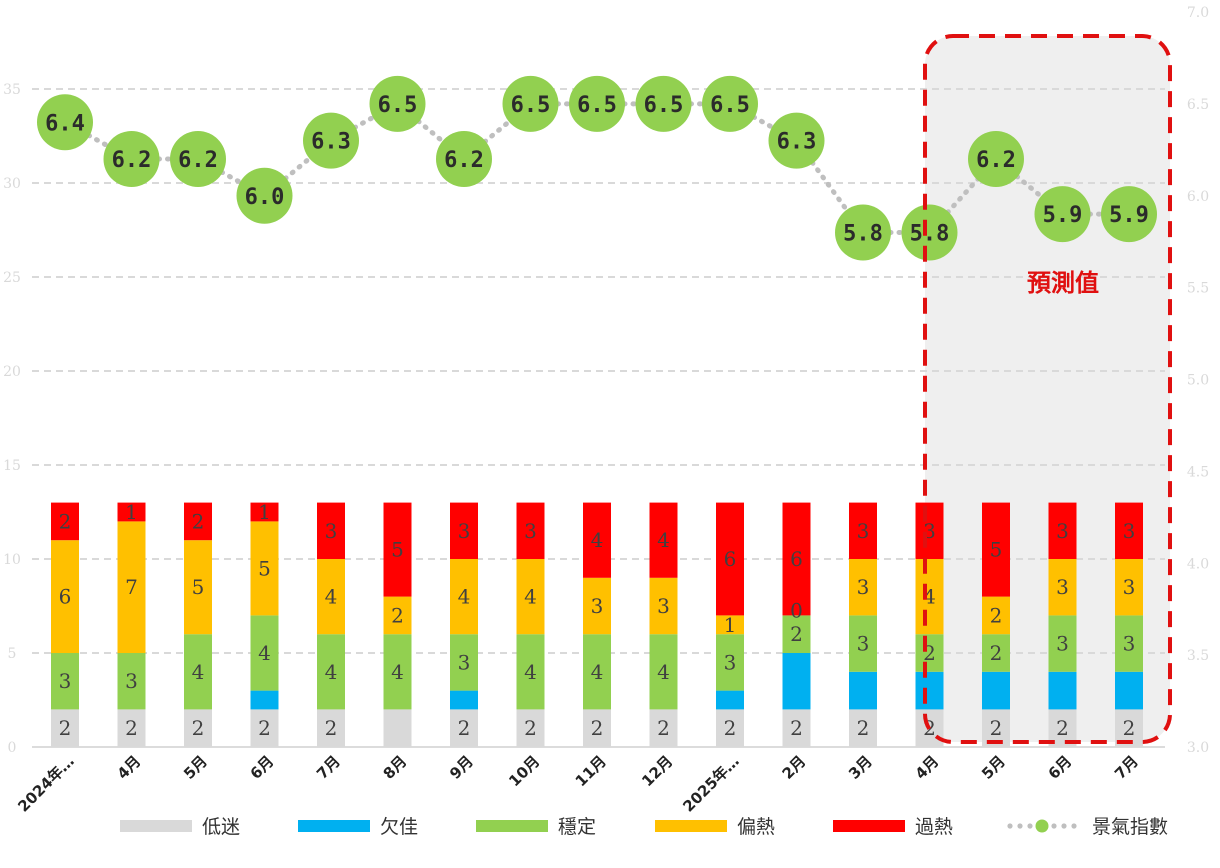  Describe the element at coordinates (1126, 767) in the screenshot. I see `category-label: 7月` at that location.